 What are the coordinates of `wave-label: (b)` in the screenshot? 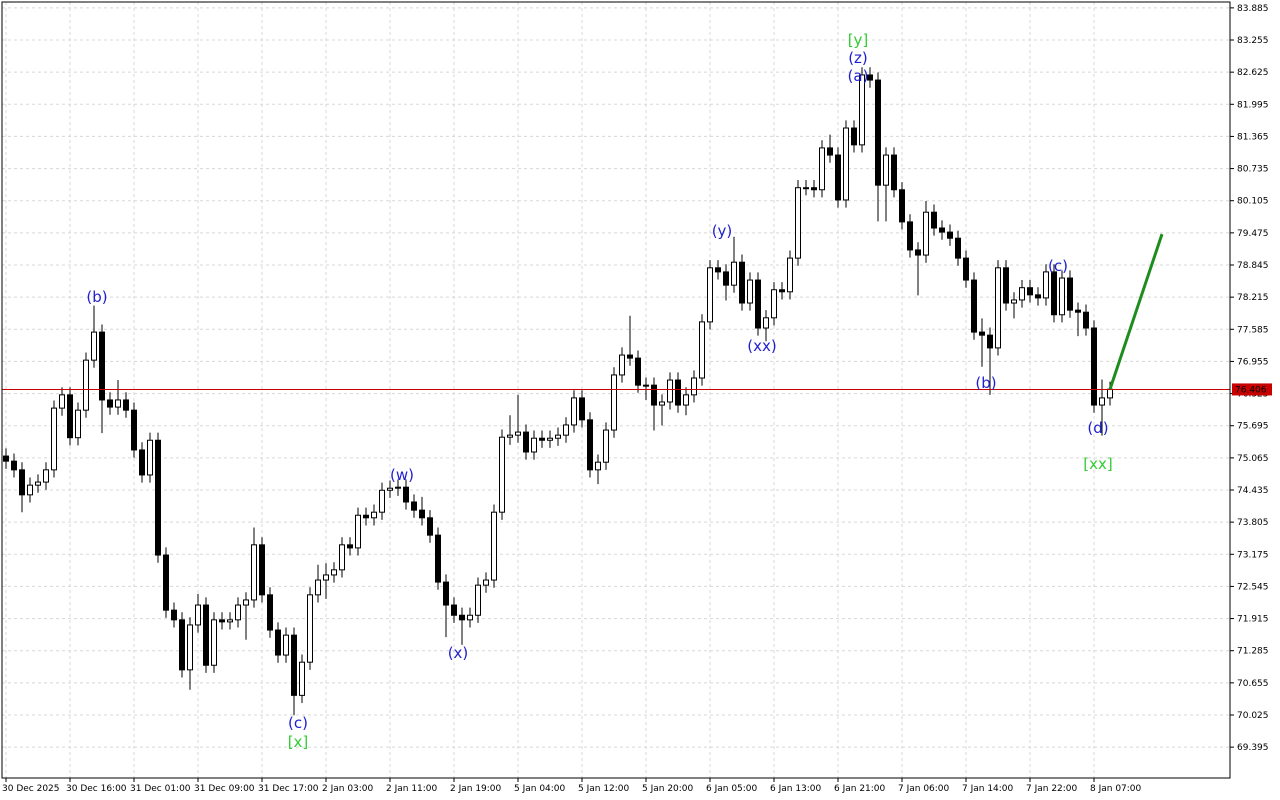 It's located at (985, 383).